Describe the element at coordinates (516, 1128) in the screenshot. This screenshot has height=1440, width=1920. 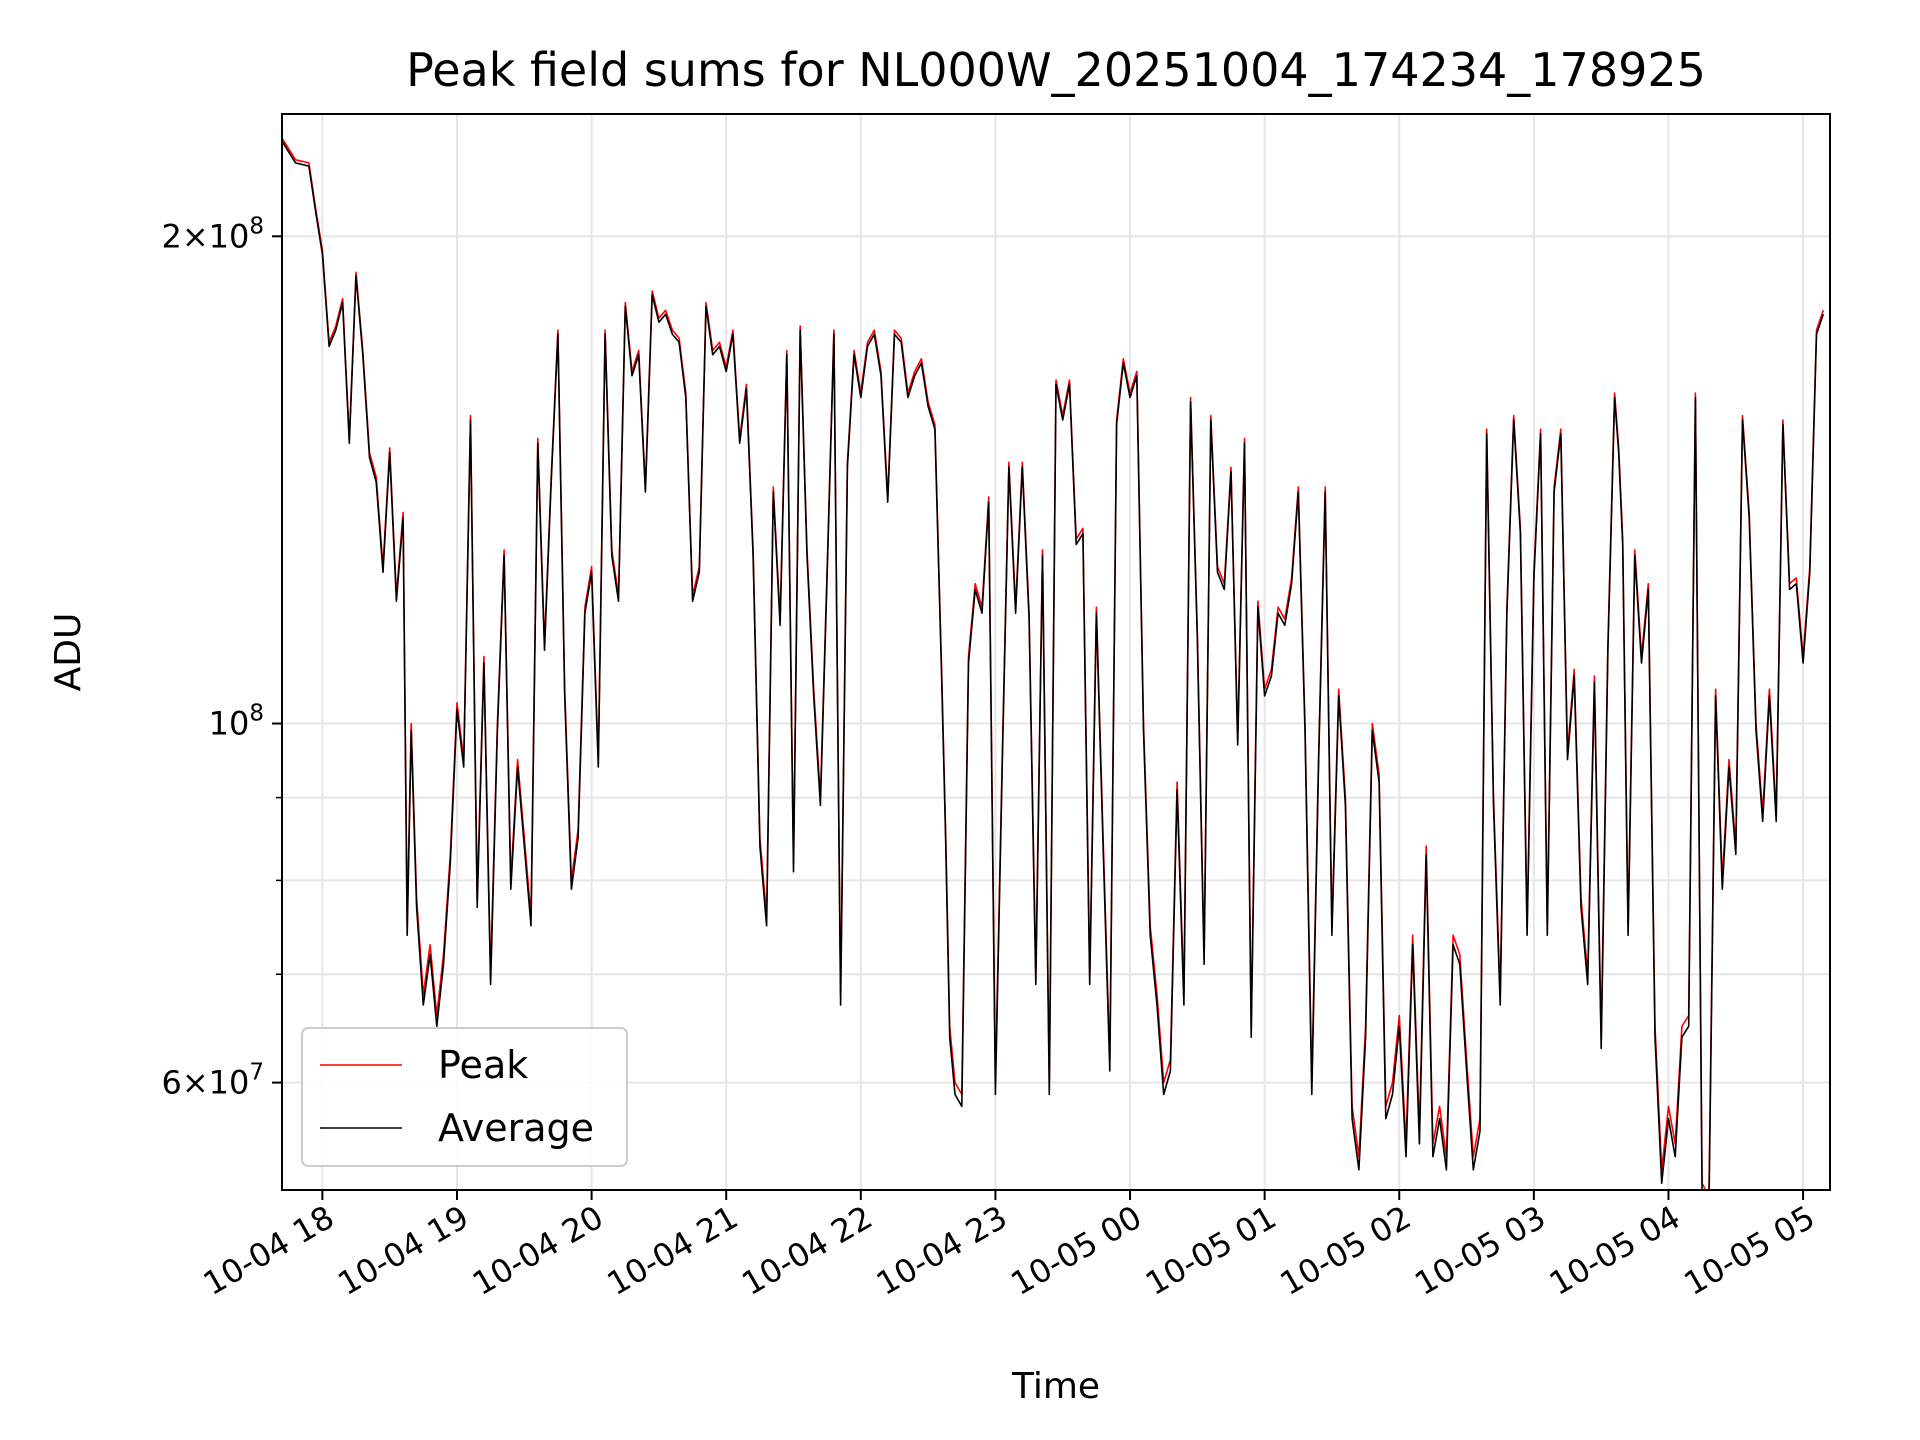
I see `legend-average-label: Average` at that location.